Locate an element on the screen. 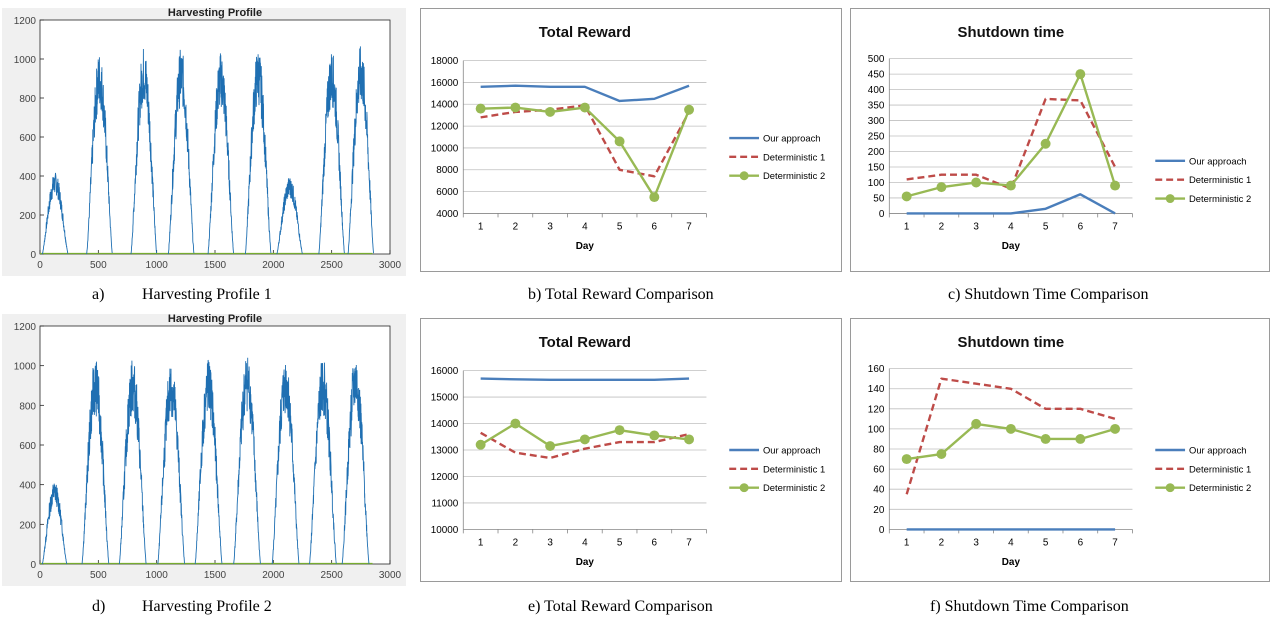  caption-e: e) Total Reward Comparison is located at coordinates (620, 607).